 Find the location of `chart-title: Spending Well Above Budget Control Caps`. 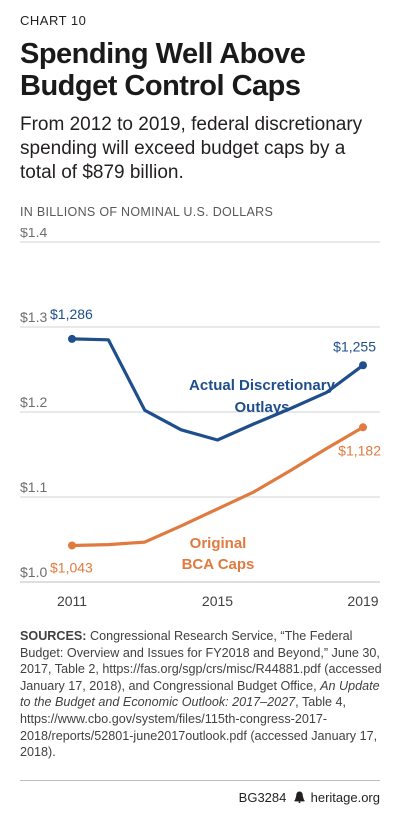

chart-title: Spending Well Above Budget Control Caps is located at coordinates (163, 70).